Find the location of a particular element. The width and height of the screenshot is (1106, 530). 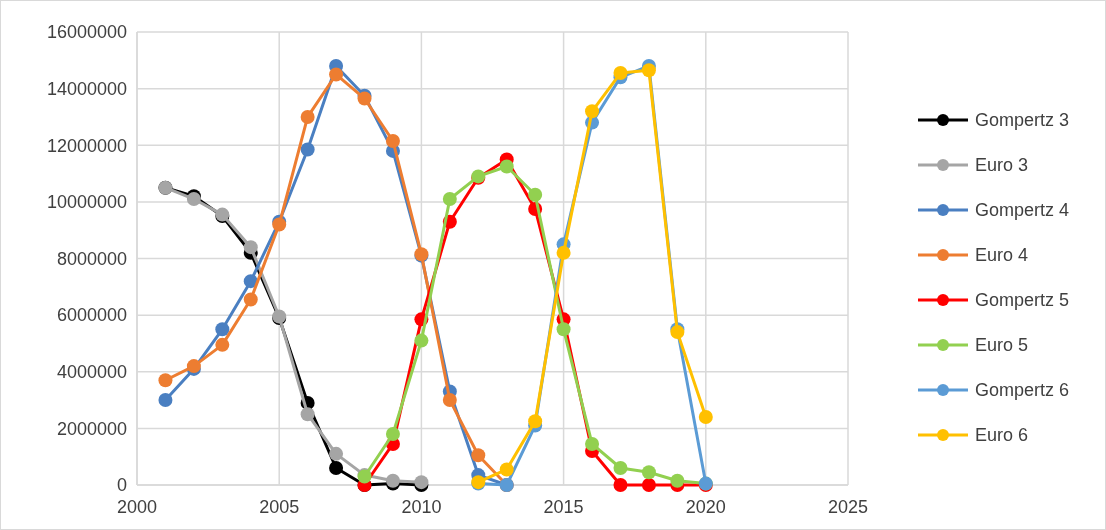

x-tick-label: 2015 is located at coordinates (563, 507).